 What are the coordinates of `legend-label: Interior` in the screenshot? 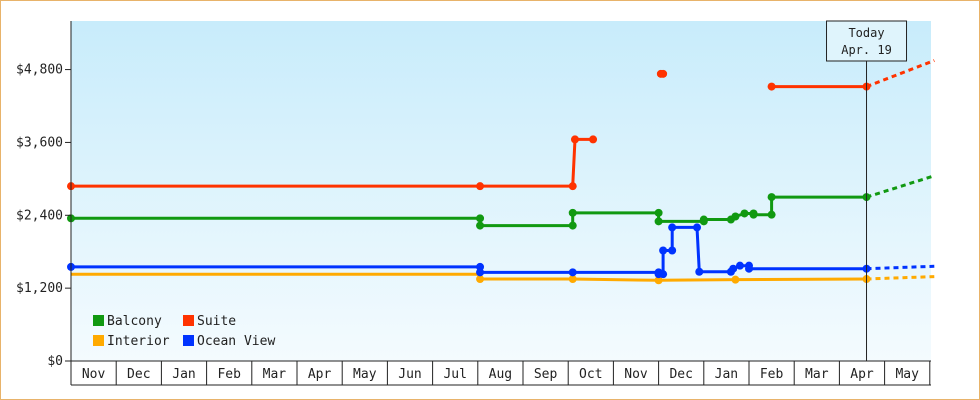 It's located at (138, 341).